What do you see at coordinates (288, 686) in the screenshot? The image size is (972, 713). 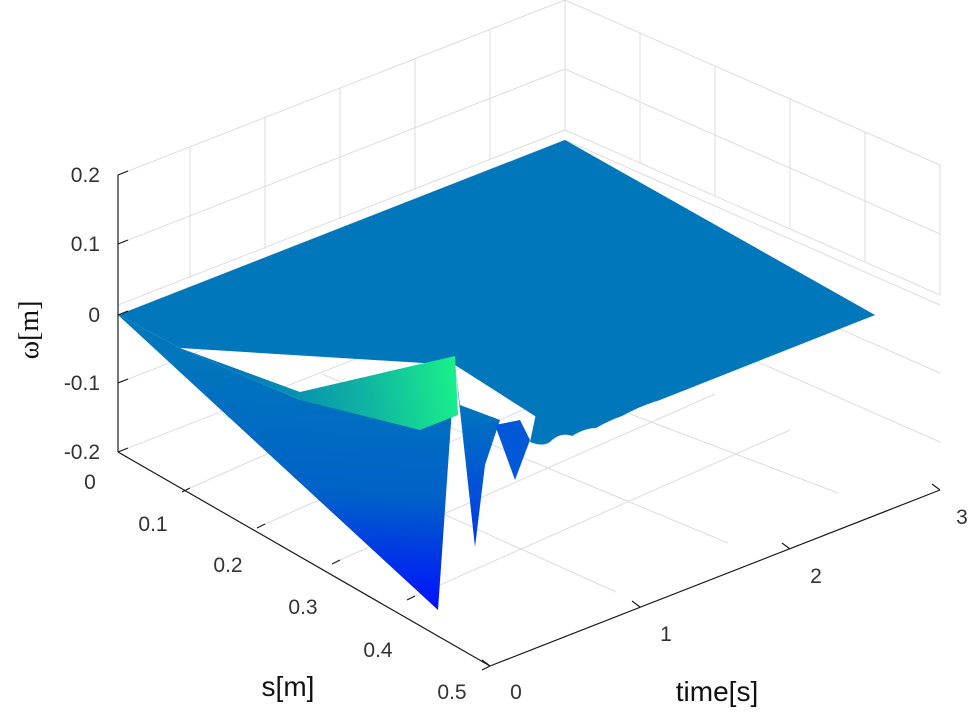 I see `s-axis-label: s[m]` at bounding box center [288, 686].